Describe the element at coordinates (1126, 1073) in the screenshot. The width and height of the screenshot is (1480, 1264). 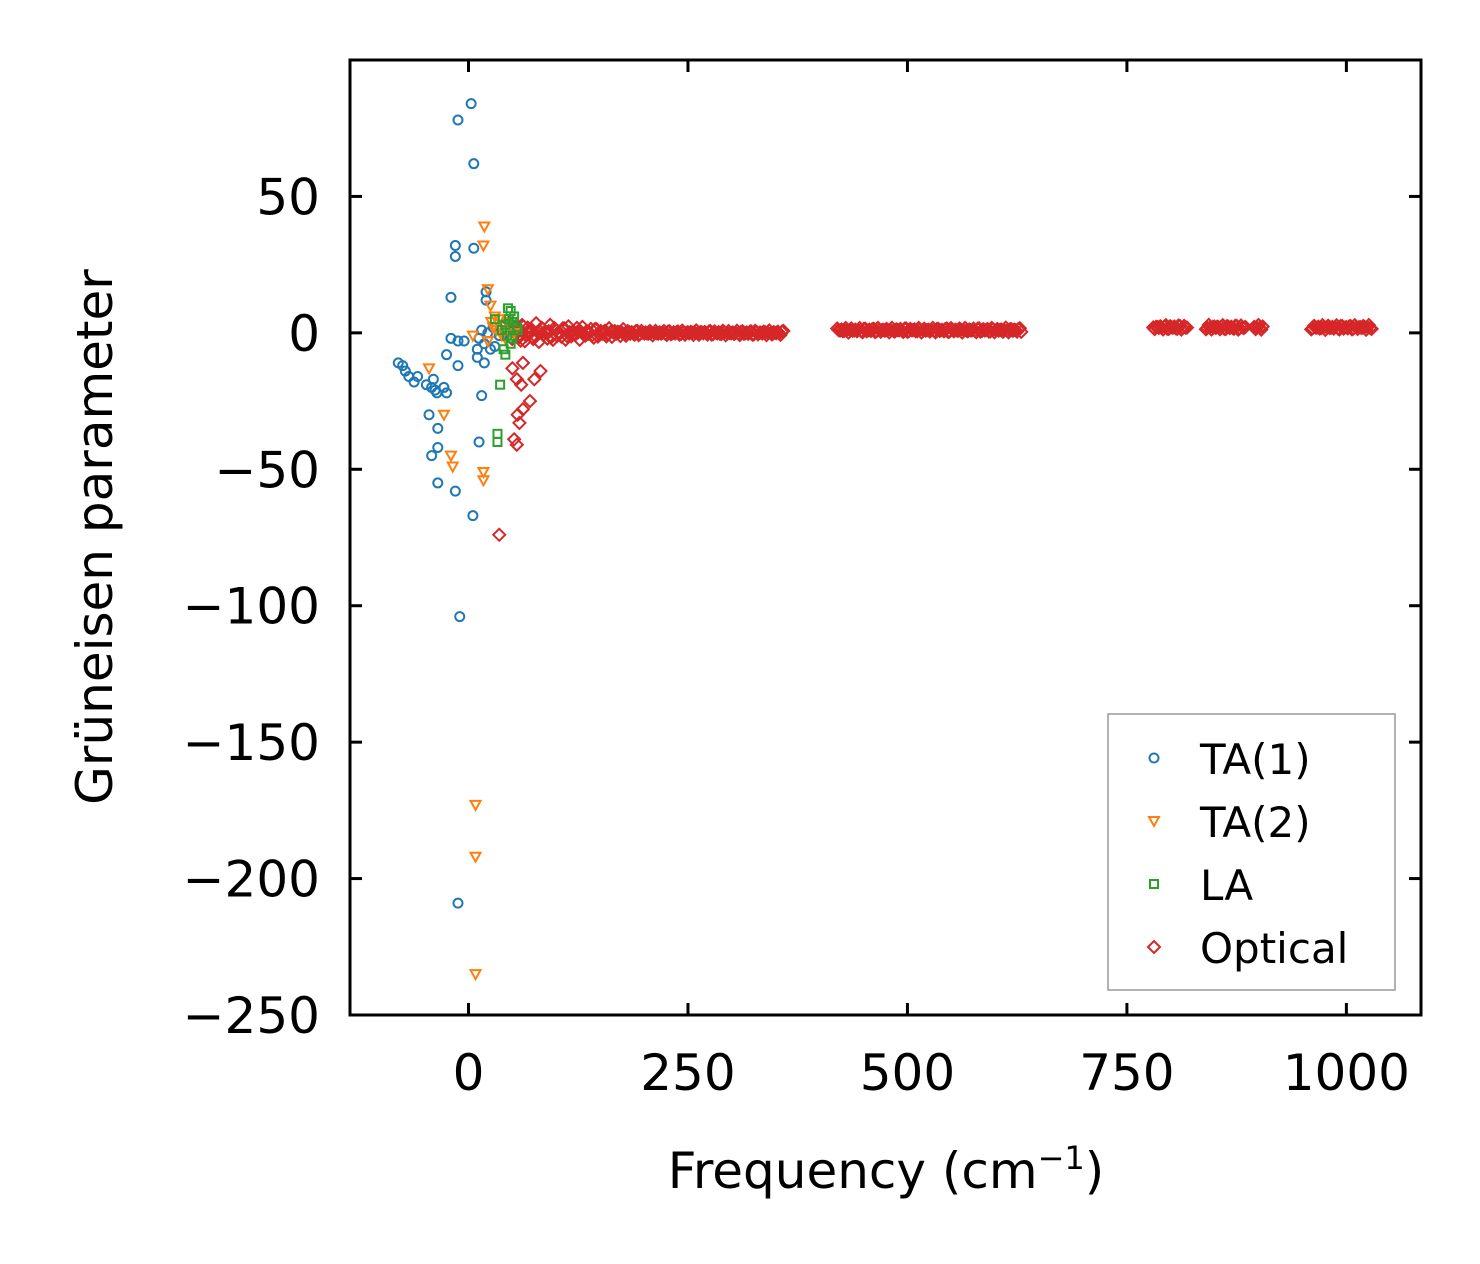
I see `x-tick-label: 750` at that location.